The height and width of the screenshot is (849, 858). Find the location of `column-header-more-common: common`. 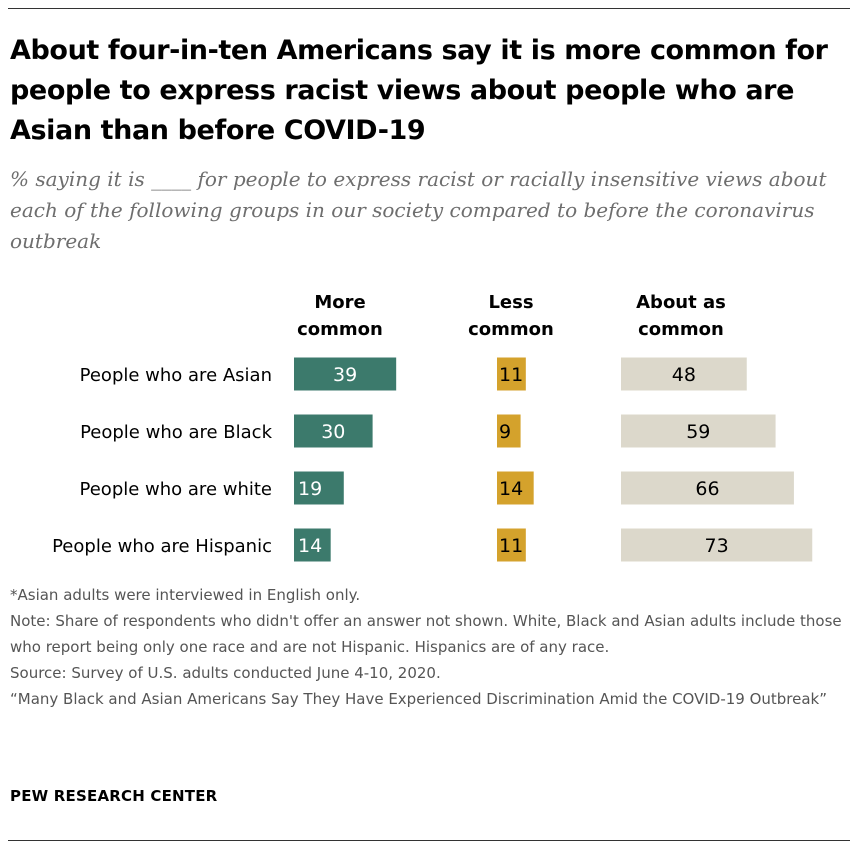

column-header-more-common: common is located at coordinates (340, 329).